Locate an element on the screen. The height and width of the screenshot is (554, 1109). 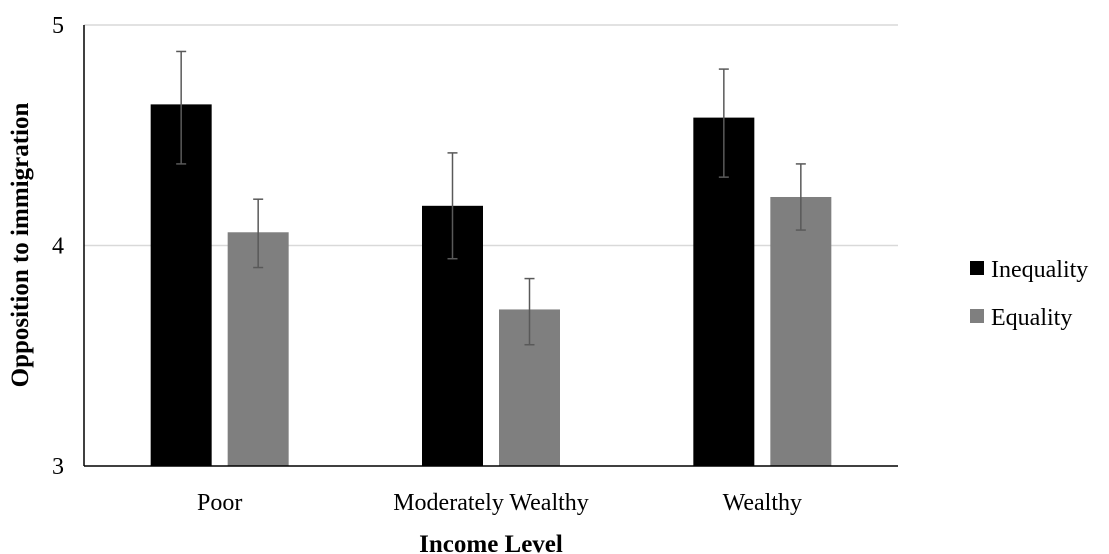
legend-label-inequality: Inequality is located at coordinates (1039, 270).